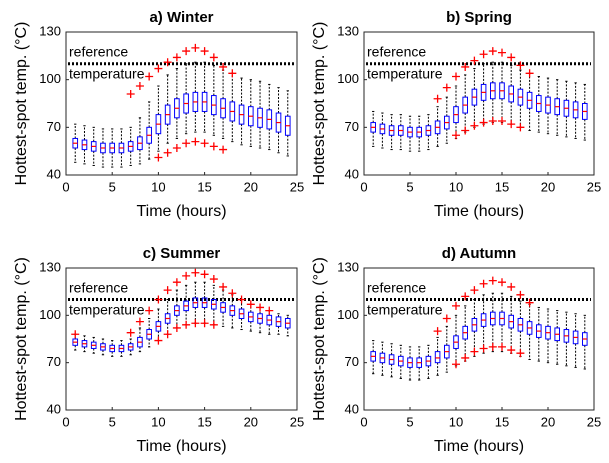  Describe the element at coordinates (479, 17) in the screenshot. I see `chart-title: b) Spring` at that location.